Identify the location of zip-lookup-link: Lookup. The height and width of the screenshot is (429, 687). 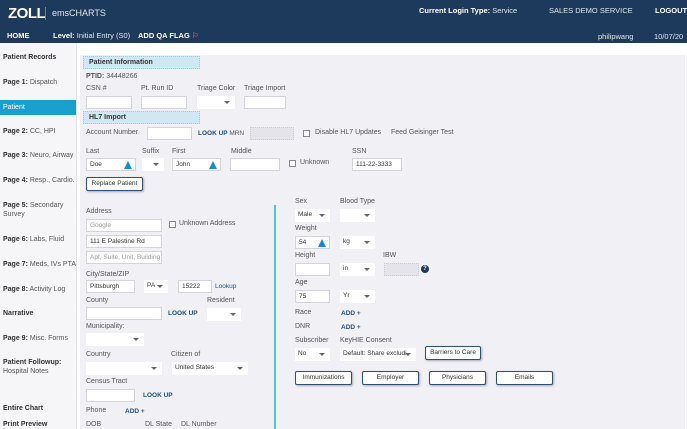
(226, 286).